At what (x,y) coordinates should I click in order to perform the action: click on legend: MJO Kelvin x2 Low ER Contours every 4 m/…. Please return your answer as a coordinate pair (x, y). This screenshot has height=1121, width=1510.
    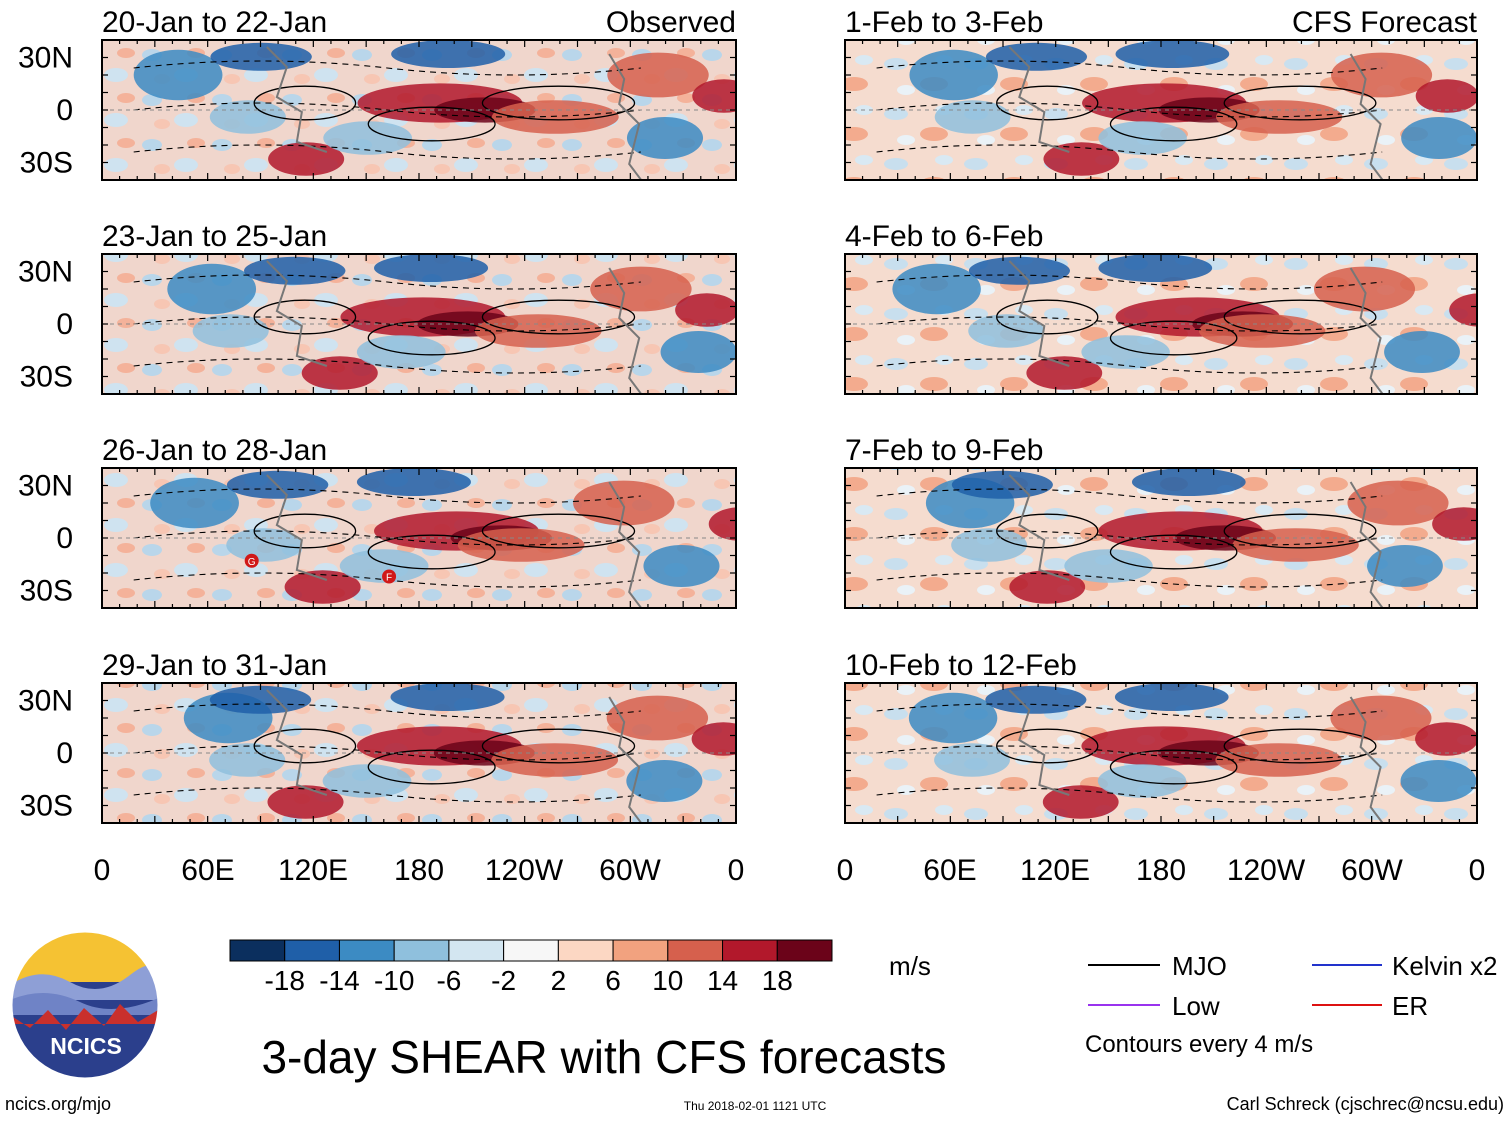
    Looking at the image, I should click on (1291, 1004).